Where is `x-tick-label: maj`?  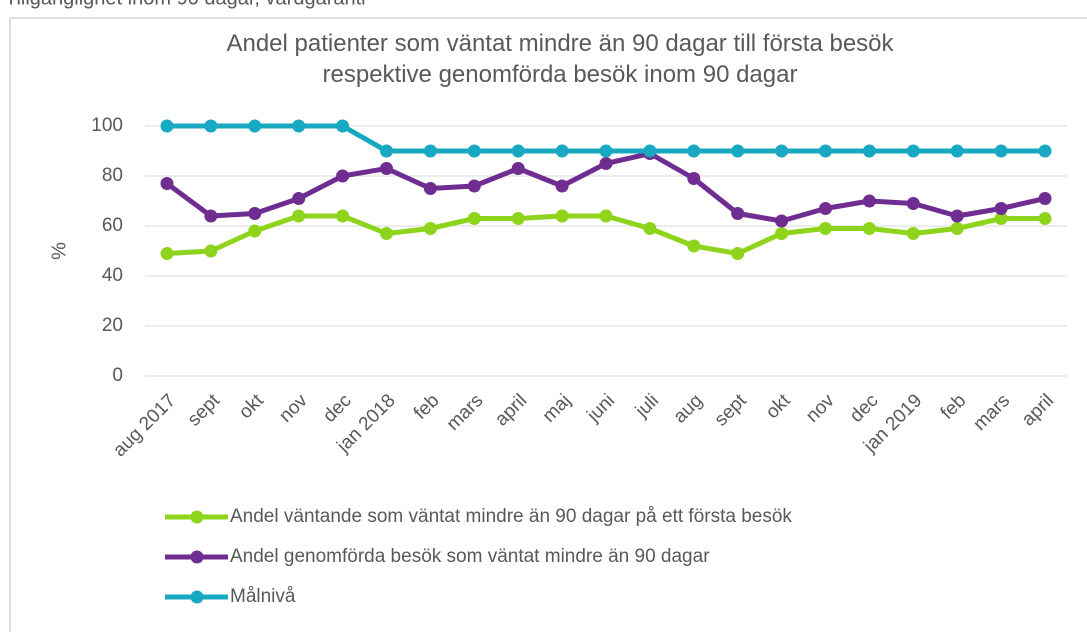 x-tick-label: maj is located at coordinates (557, 408).